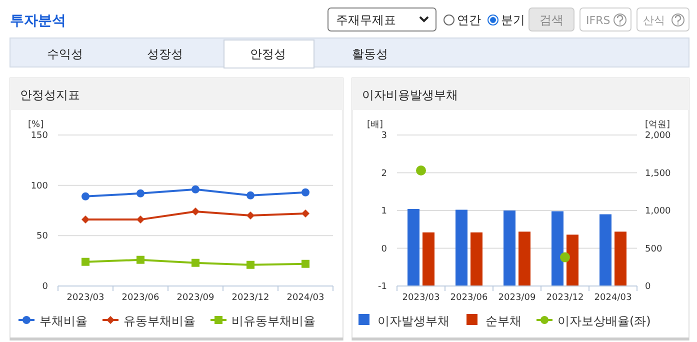  I want to click on text: 활동성, so click(370, 54).